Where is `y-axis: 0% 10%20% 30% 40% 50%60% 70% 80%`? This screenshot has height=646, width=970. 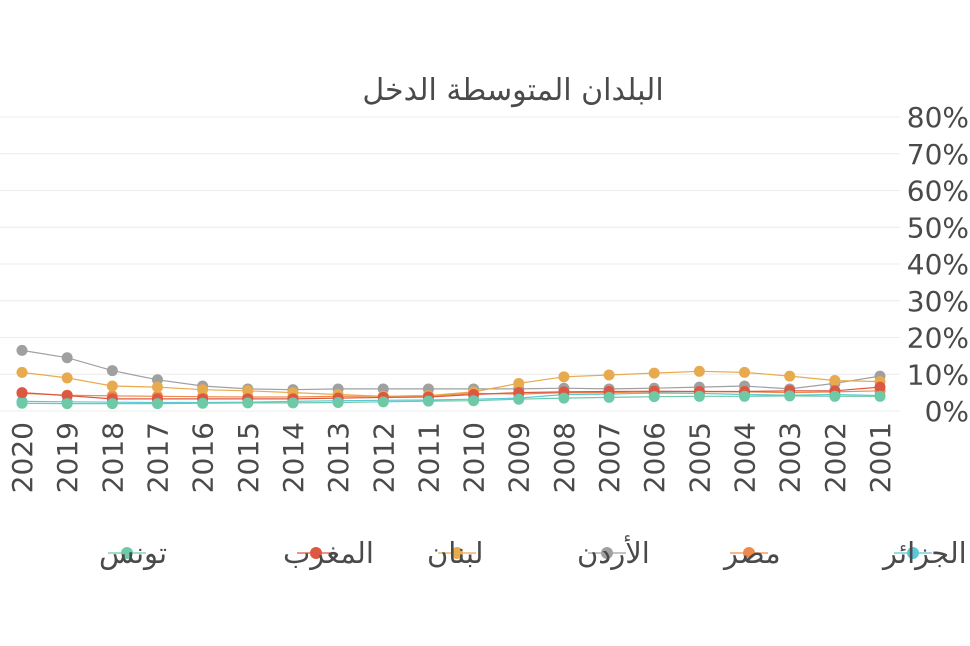
y-axis: 0% 10%20% 30% 40% 50%60% 70% 80% is located at coordinates (938, 264).